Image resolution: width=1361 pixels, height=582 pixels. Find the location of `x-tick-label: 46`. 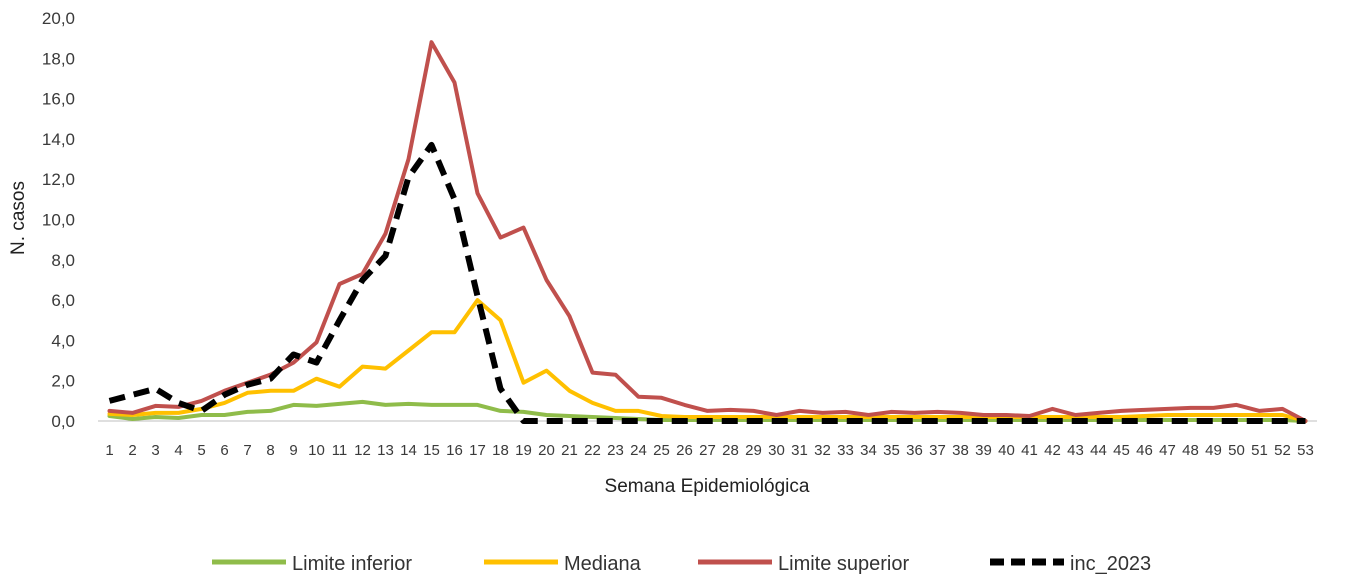

x-tick-label: 46 is located at coordinates (1144, 450).